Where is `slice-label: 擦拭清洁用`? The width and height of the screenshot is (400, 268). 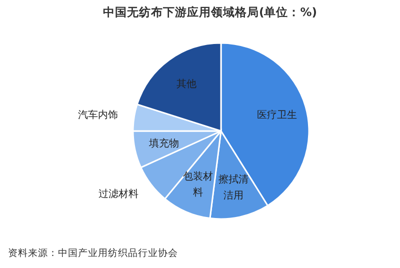
slice-label: 擦拭清洁用 is located at coordinates (233, 187).